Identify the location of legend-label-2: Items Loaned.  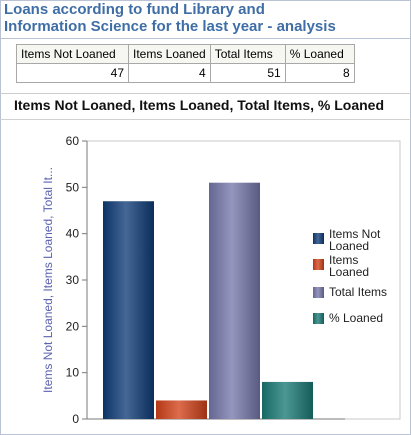
(349, 266).